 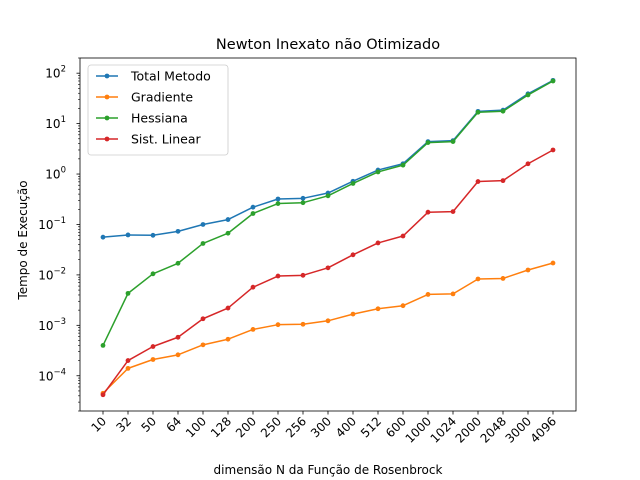 What do you see at coordinates (162, 97) in the screenshot?
I see `legend-label-1: Gradiente` at bounding box center [162, 97].